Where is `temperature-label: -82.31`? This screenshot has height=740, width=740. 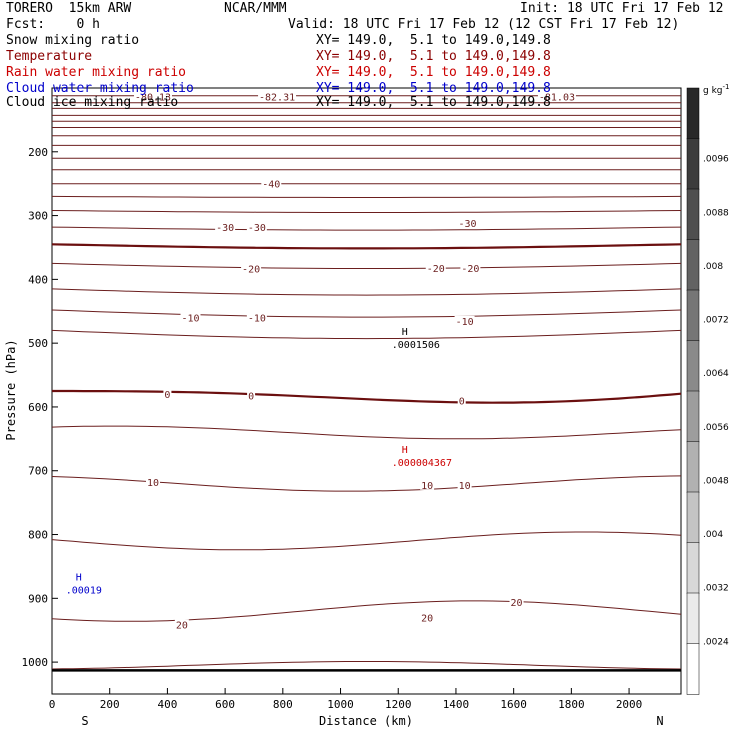
temperature-label: -82.31 is located at coordinates (277, 97).